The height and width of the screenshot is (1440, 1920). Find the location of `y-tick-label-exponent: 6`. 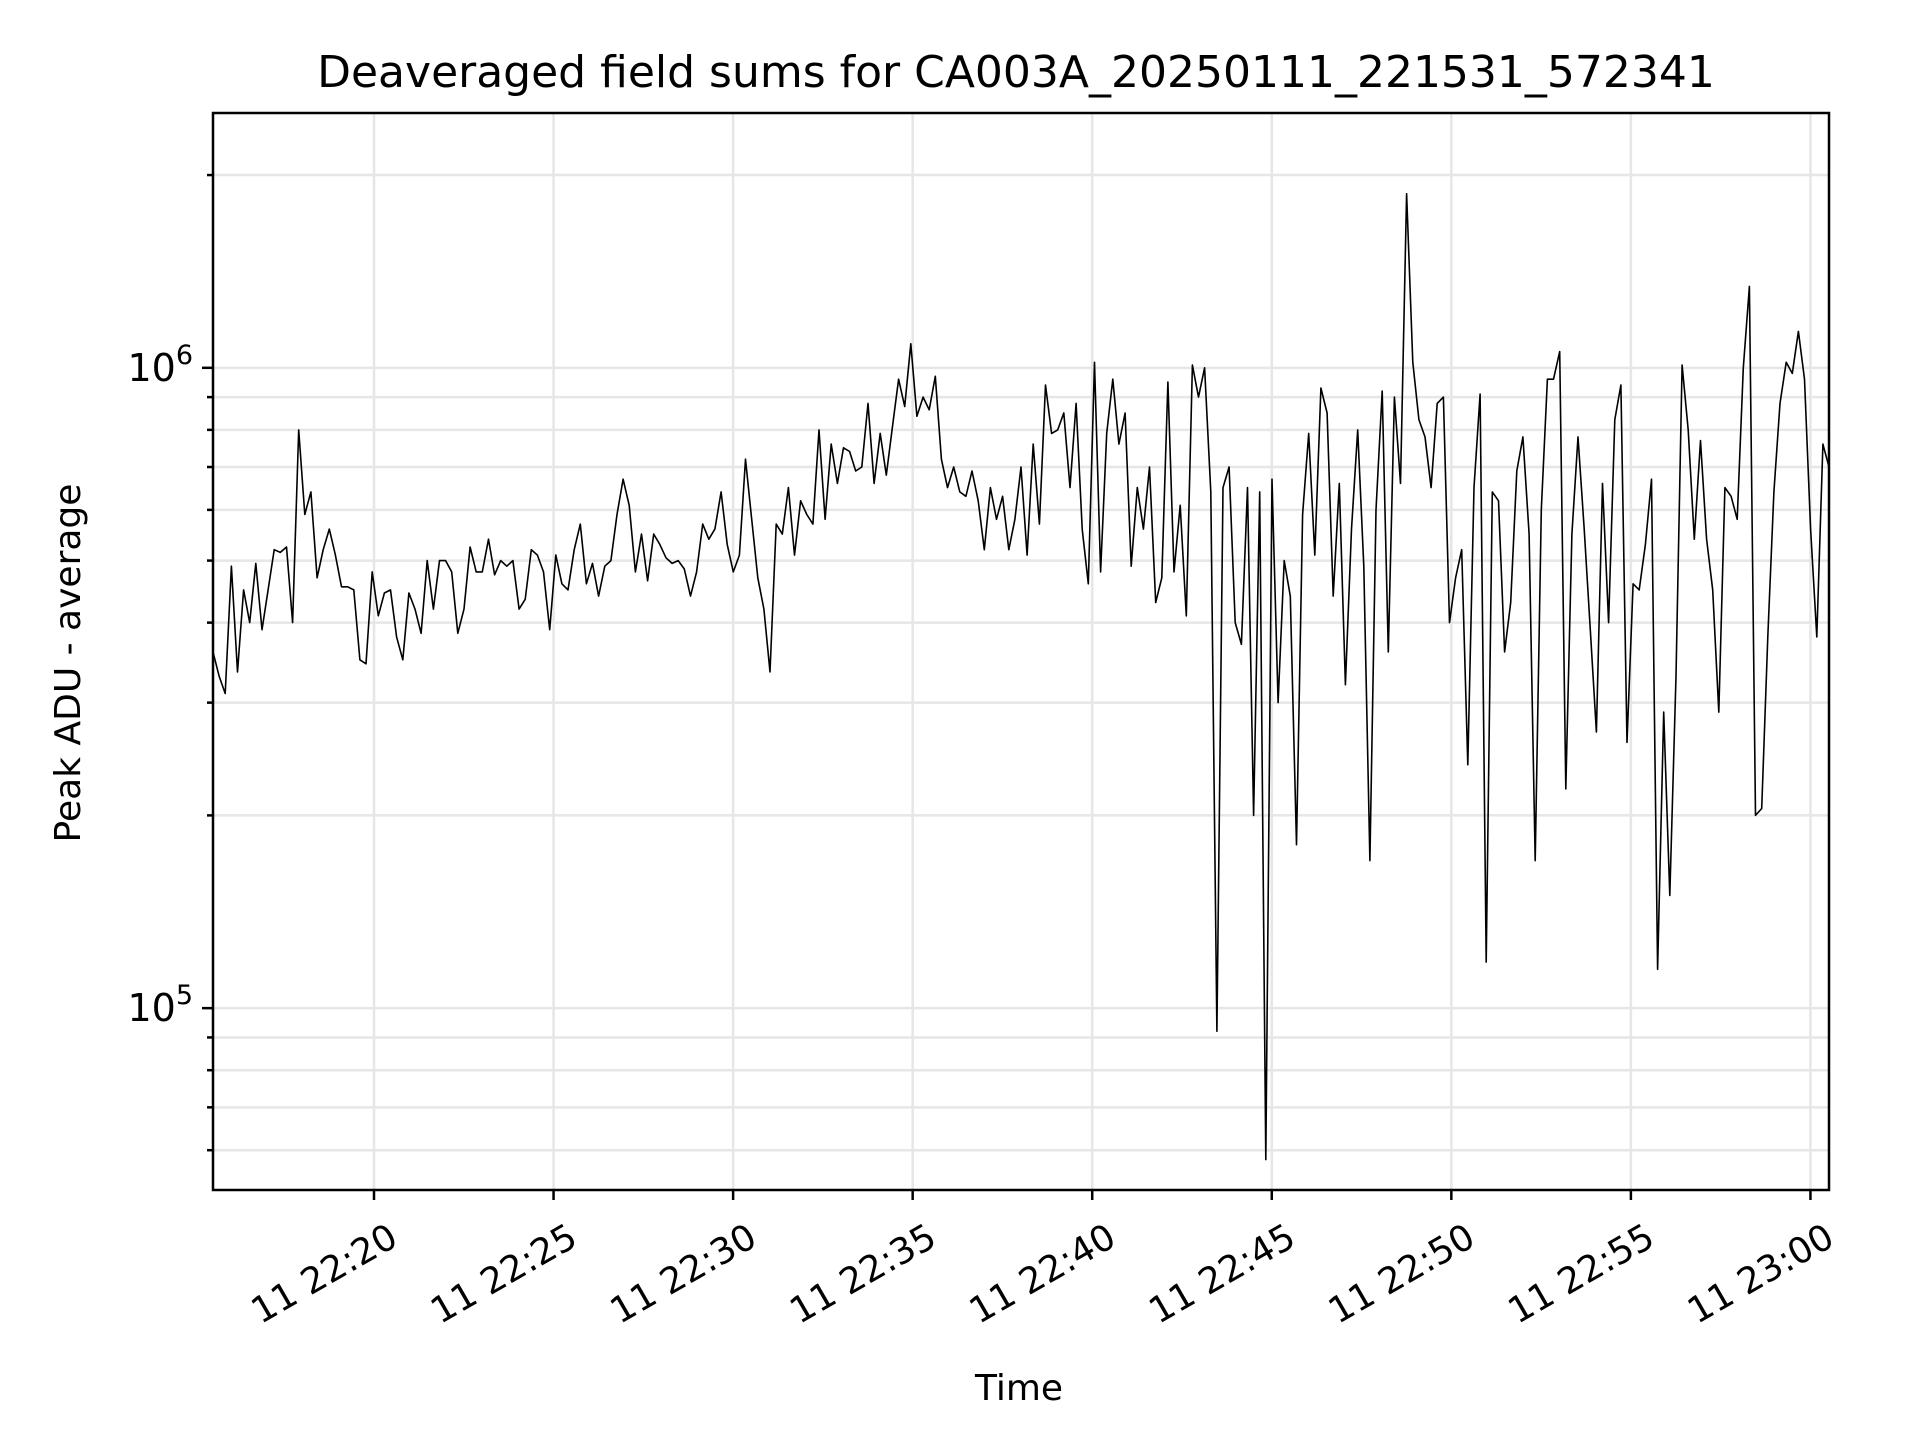

y-tick-label-exponent: 6 is located at coordinates (184, 355).